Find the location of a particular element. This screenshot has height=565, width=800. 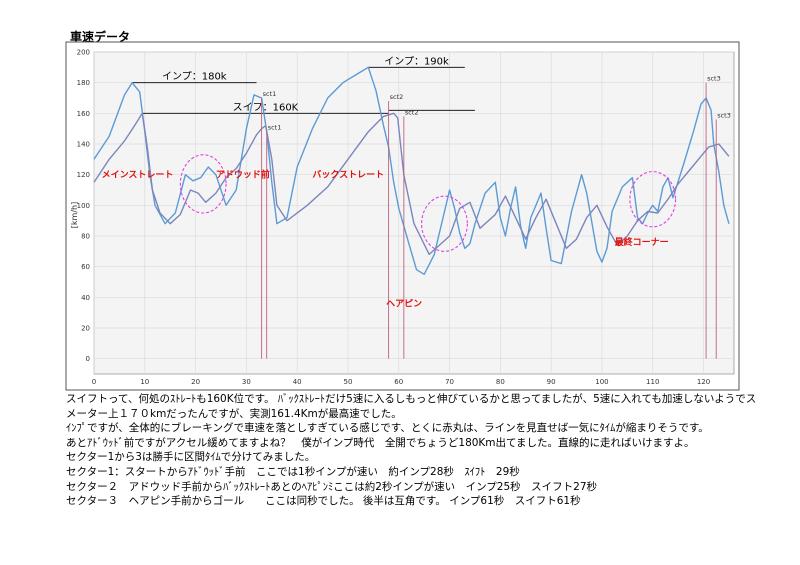

corner-annotation: ヘアピン is located at coordinates (404, 304).